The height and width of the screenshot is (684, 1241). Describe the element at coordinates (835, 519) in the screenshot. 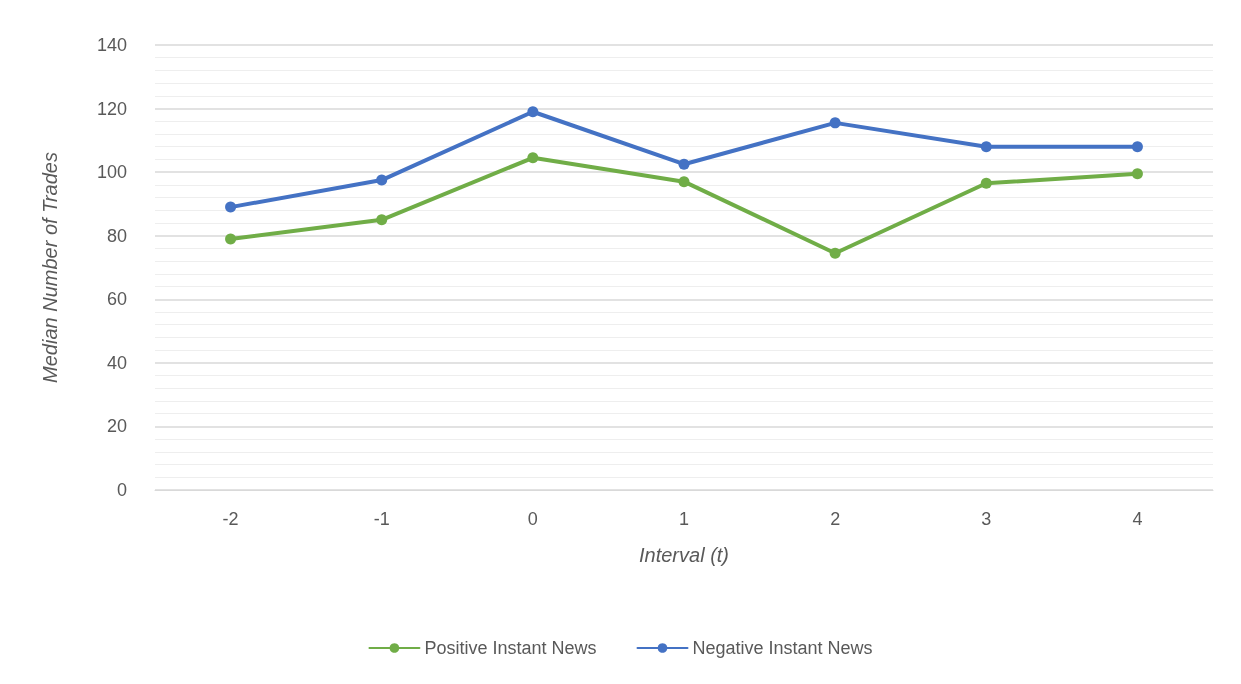

I see `x-tick-label: 2` at that location.